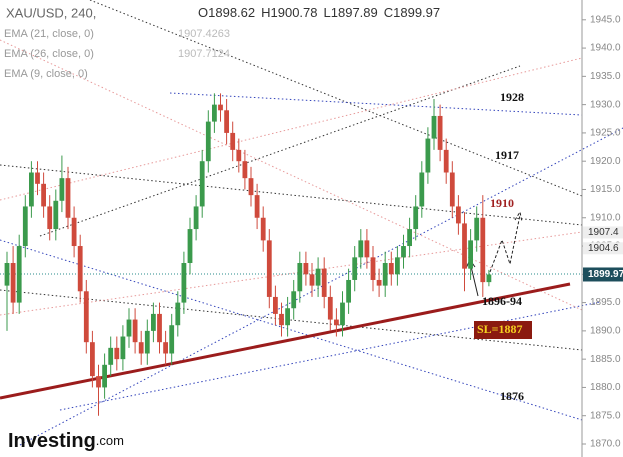 The image size is (623, 457). Describe the element at coordinates (605, 104) in the screenshot. I see `y-tick-label: 1930.0` at that location.